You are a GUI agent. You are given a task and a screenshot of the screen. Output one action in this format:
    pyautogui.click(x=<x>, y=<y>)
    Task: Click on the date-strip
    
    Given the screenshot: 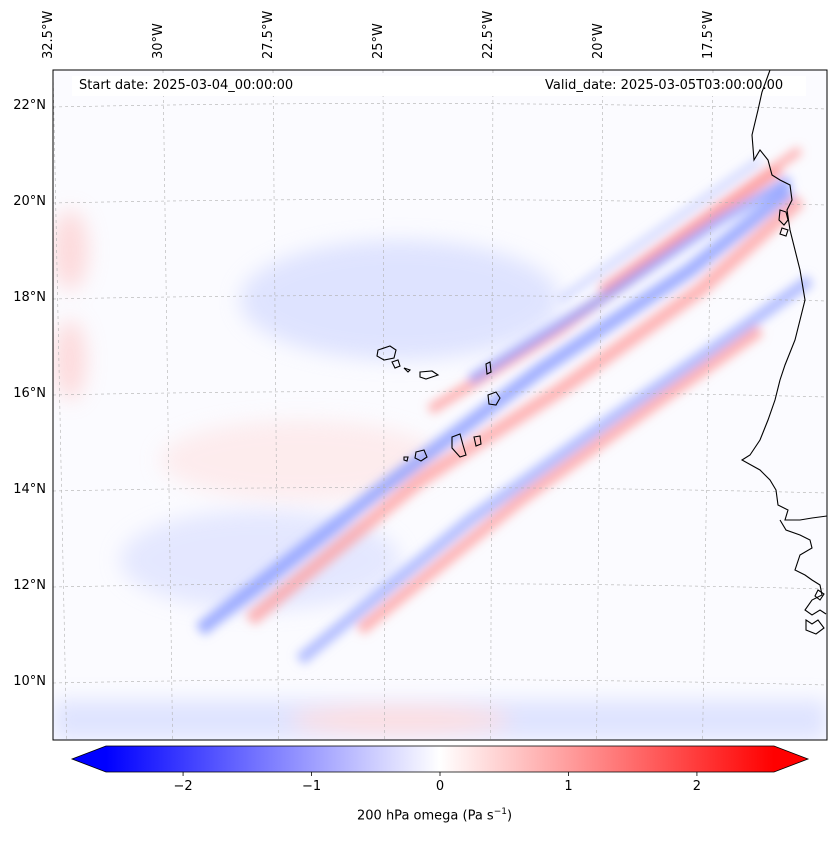 What is the action you would take?
    pyautogui.click(x=439, y=86)
    